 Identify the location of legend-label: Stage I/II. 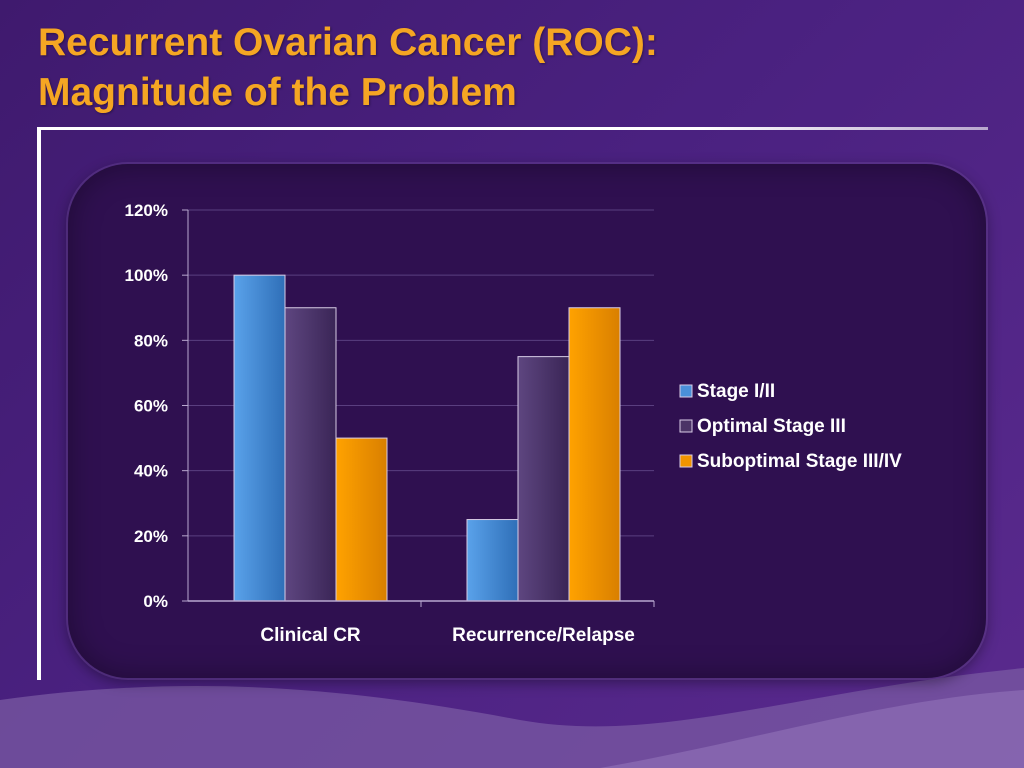
(736, 391).